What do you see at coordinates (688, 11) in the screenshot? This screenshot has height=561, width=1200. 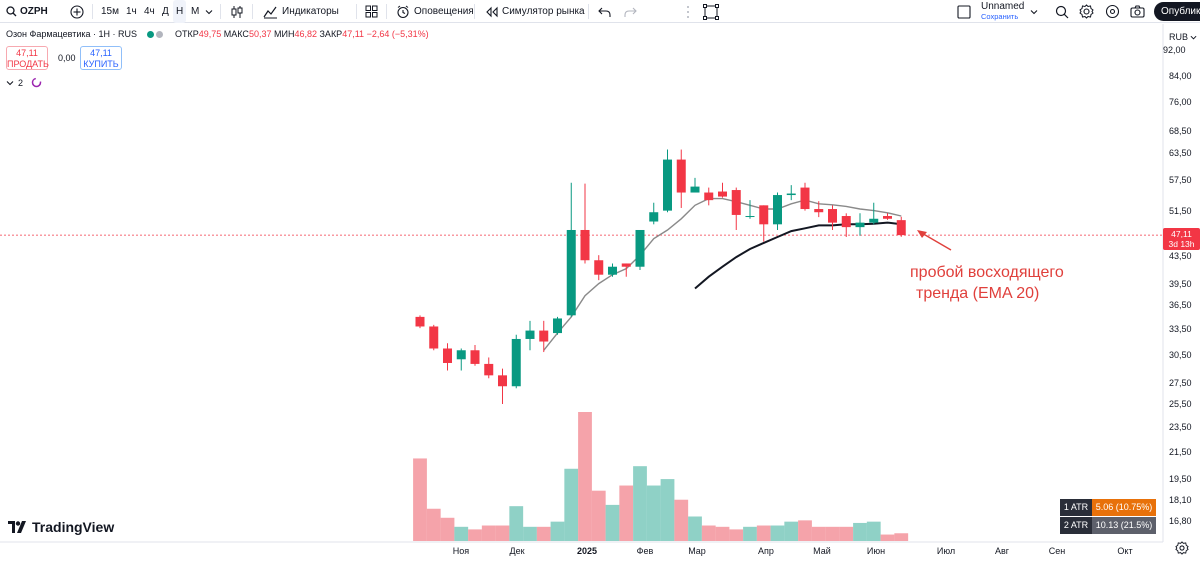 I see `drag-handle` at bounding box center [688, 11].